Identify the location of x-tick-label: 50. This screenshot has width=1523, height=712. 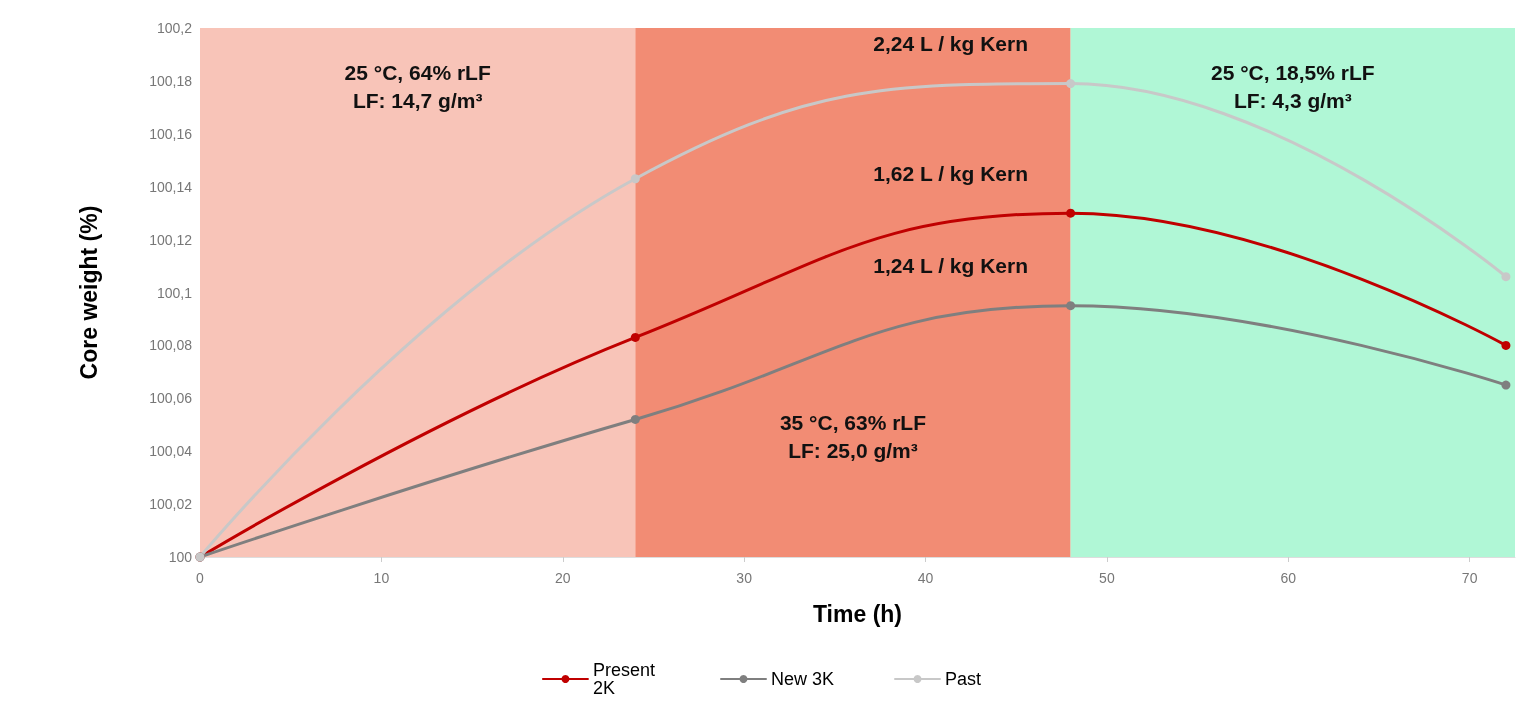
(1107, 578).